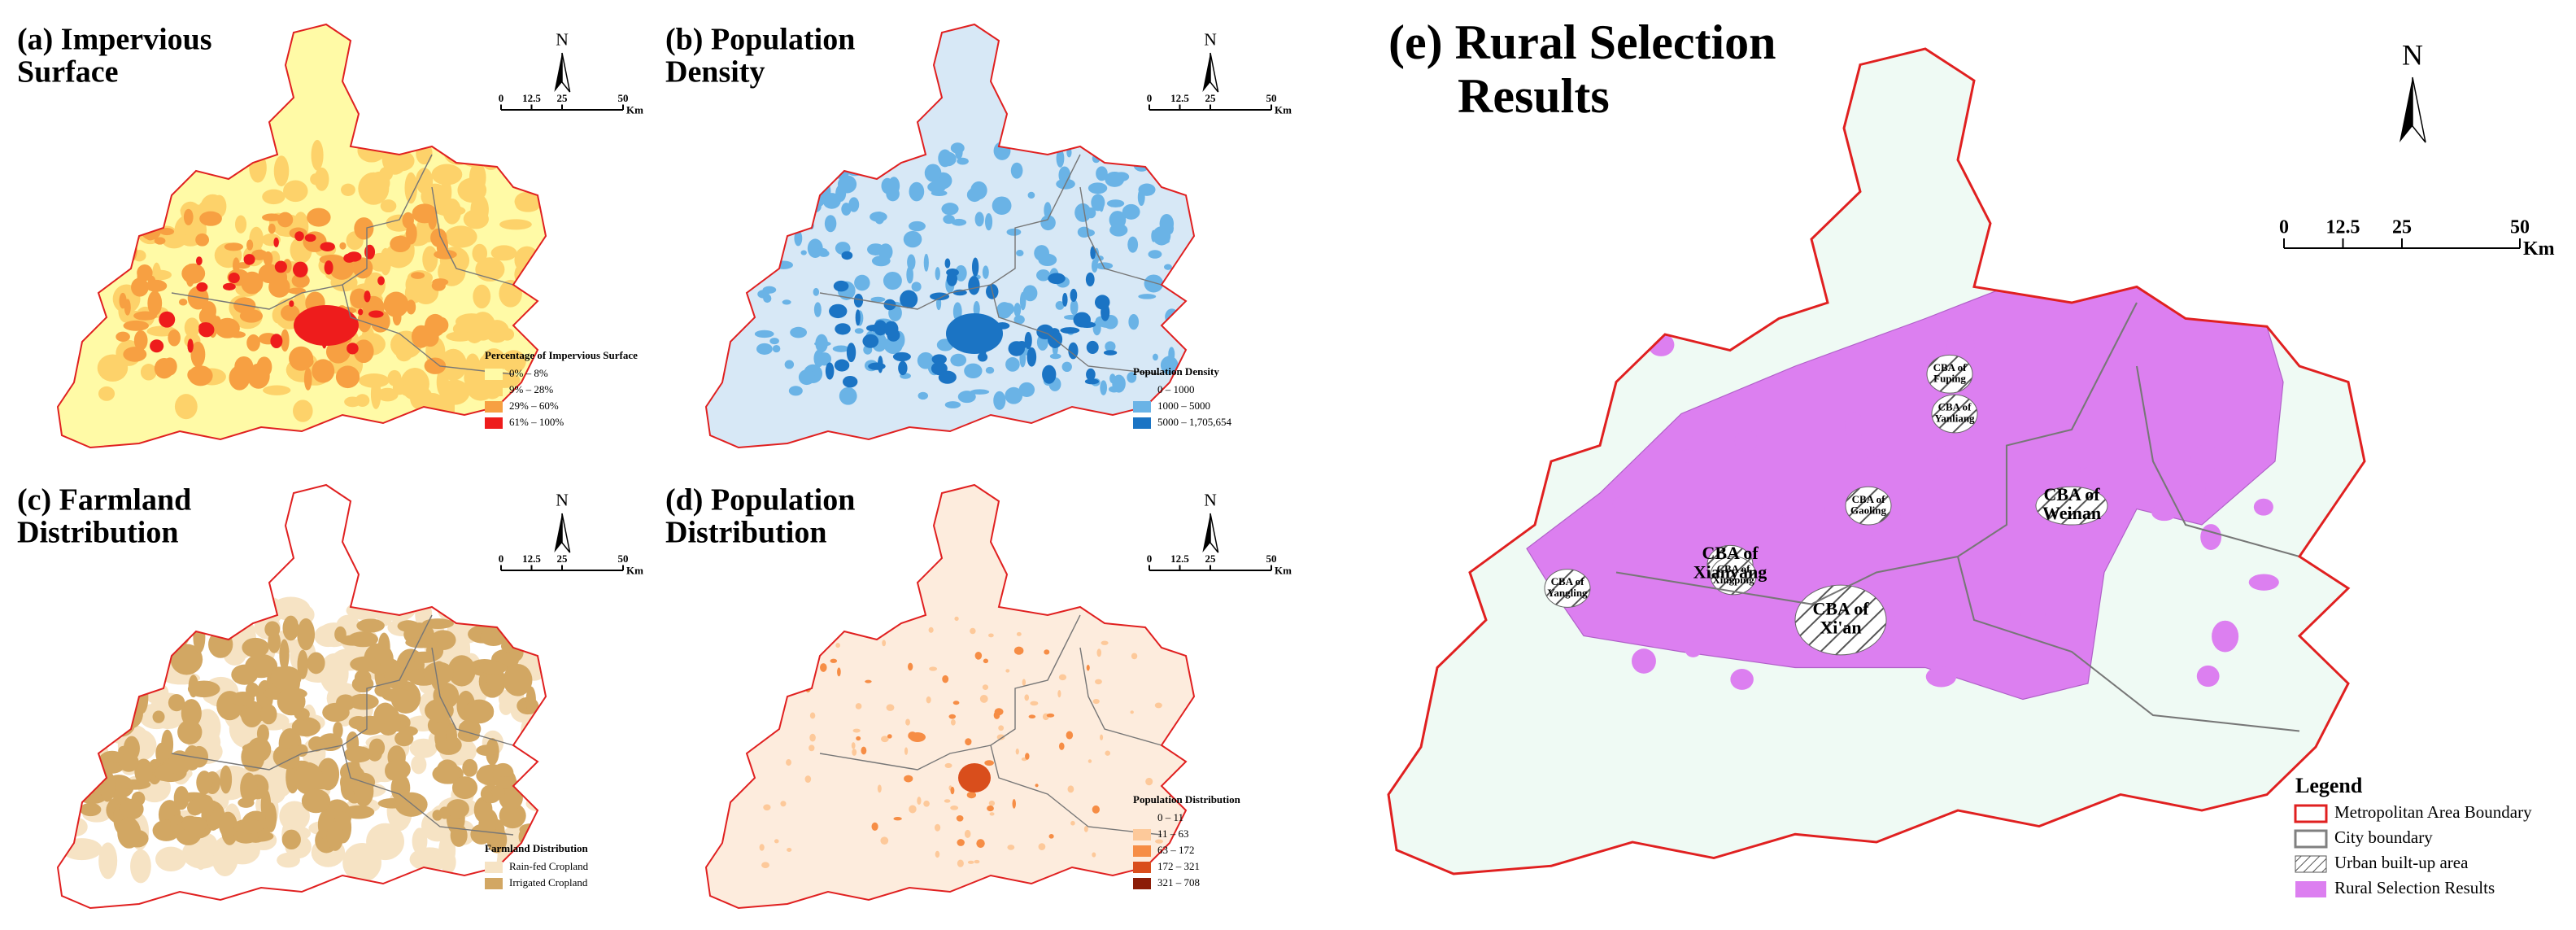 Image resolution: width=2576 pixels, height=930 pixels. I want to click on core, so click(974, 777).